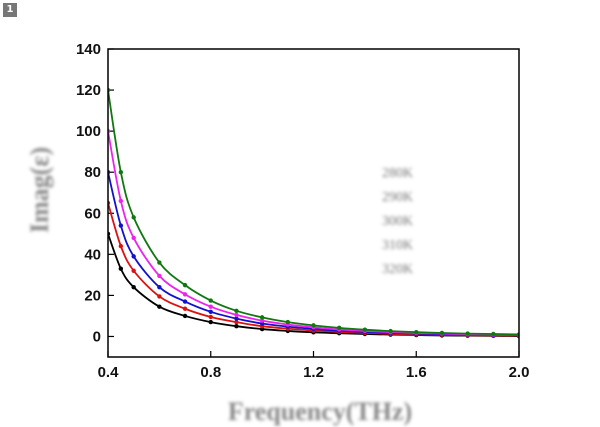 The image size is (600, 427). Describe the element at coordinates (397, 245) in the screenshot. I see `legend-label: 310K` at that location.